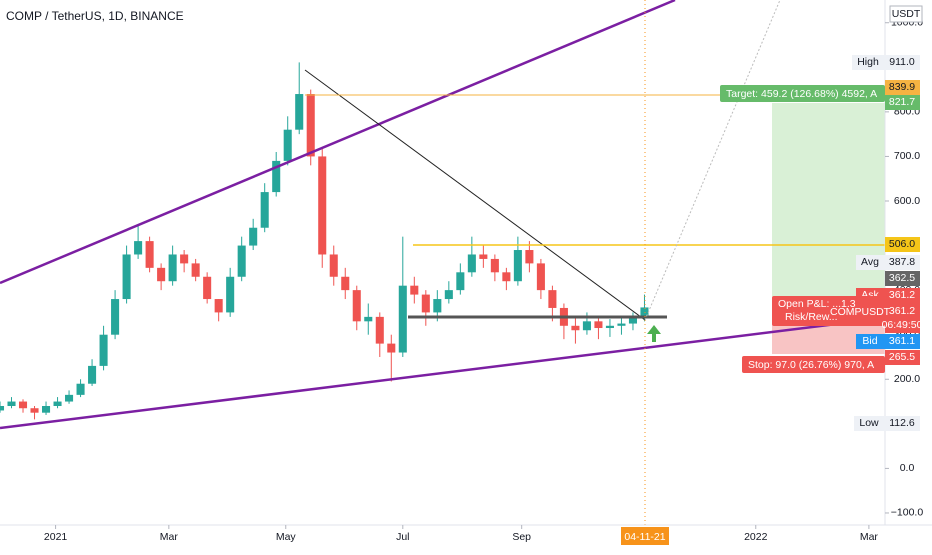 This screenshot has width=932, height=555. I want to click on currency-badge, so click(906, 14).